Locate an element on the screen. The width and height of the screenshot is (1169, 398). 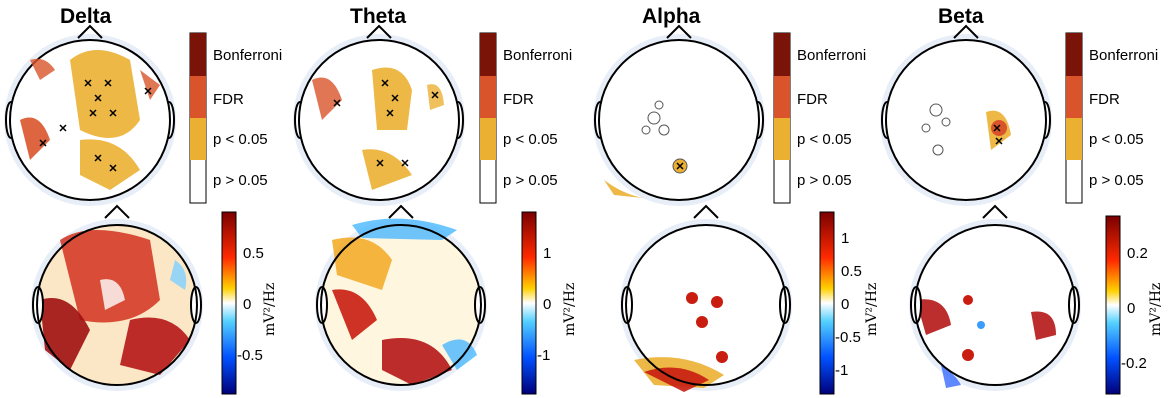
tick-label: -0.2 is located at coordinates (1134, 363).